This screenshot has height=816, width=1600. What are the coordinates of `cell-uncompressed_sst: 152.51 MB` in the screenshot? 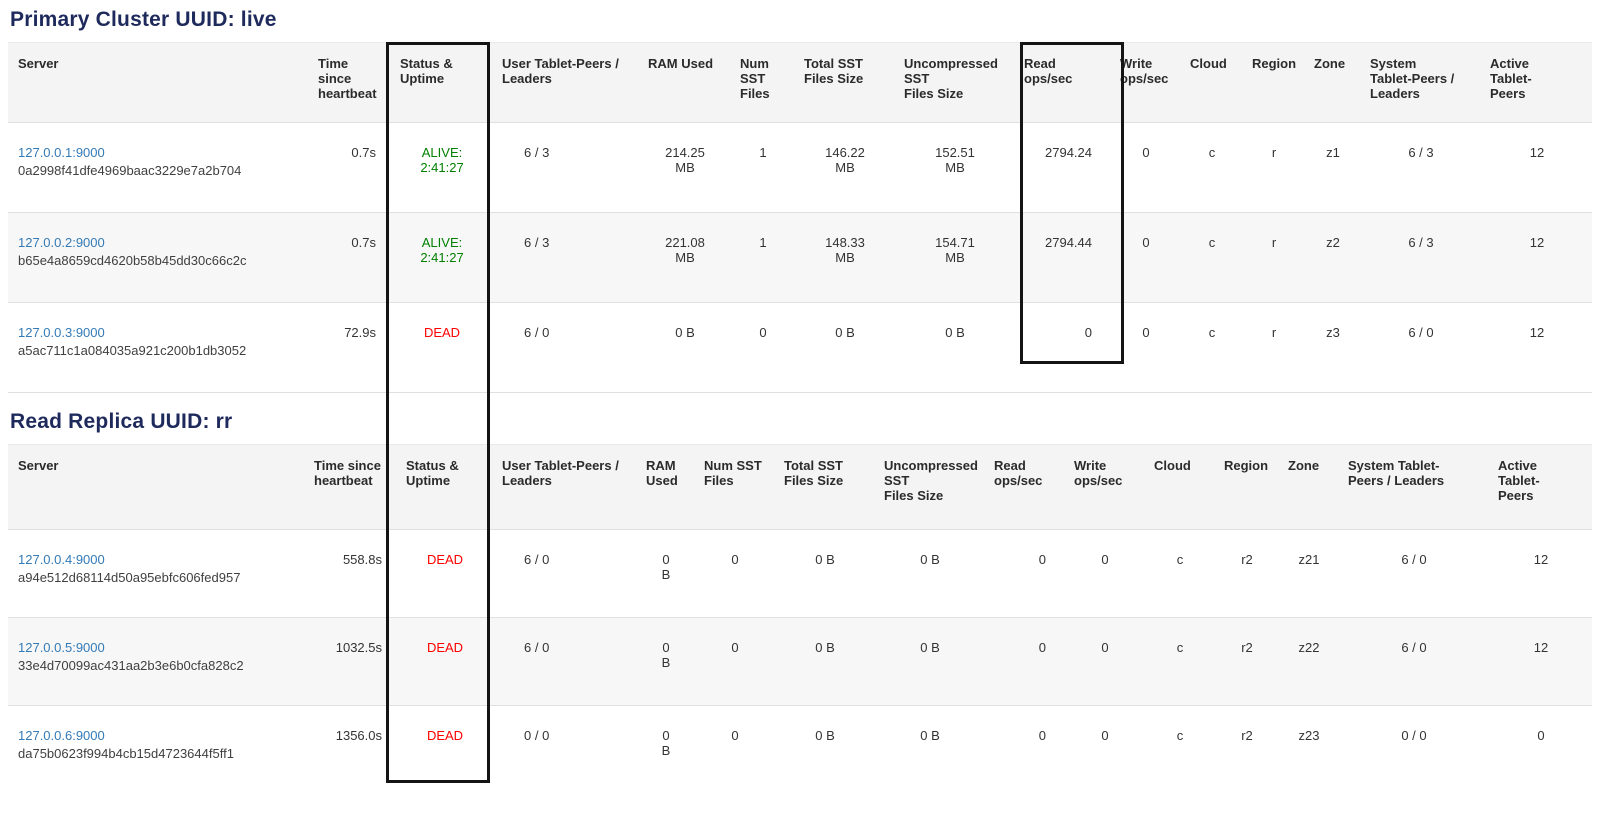 It's located at (954, 167).